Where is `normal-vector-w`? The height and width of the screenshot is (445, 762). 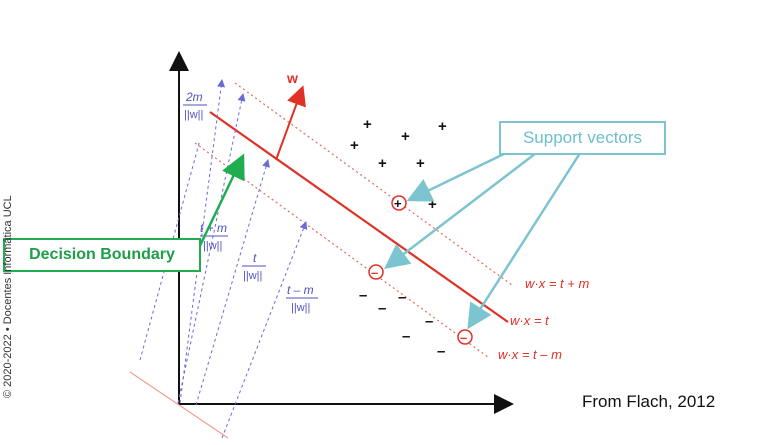
normal-vector-w is located at coordinates (290, 123).